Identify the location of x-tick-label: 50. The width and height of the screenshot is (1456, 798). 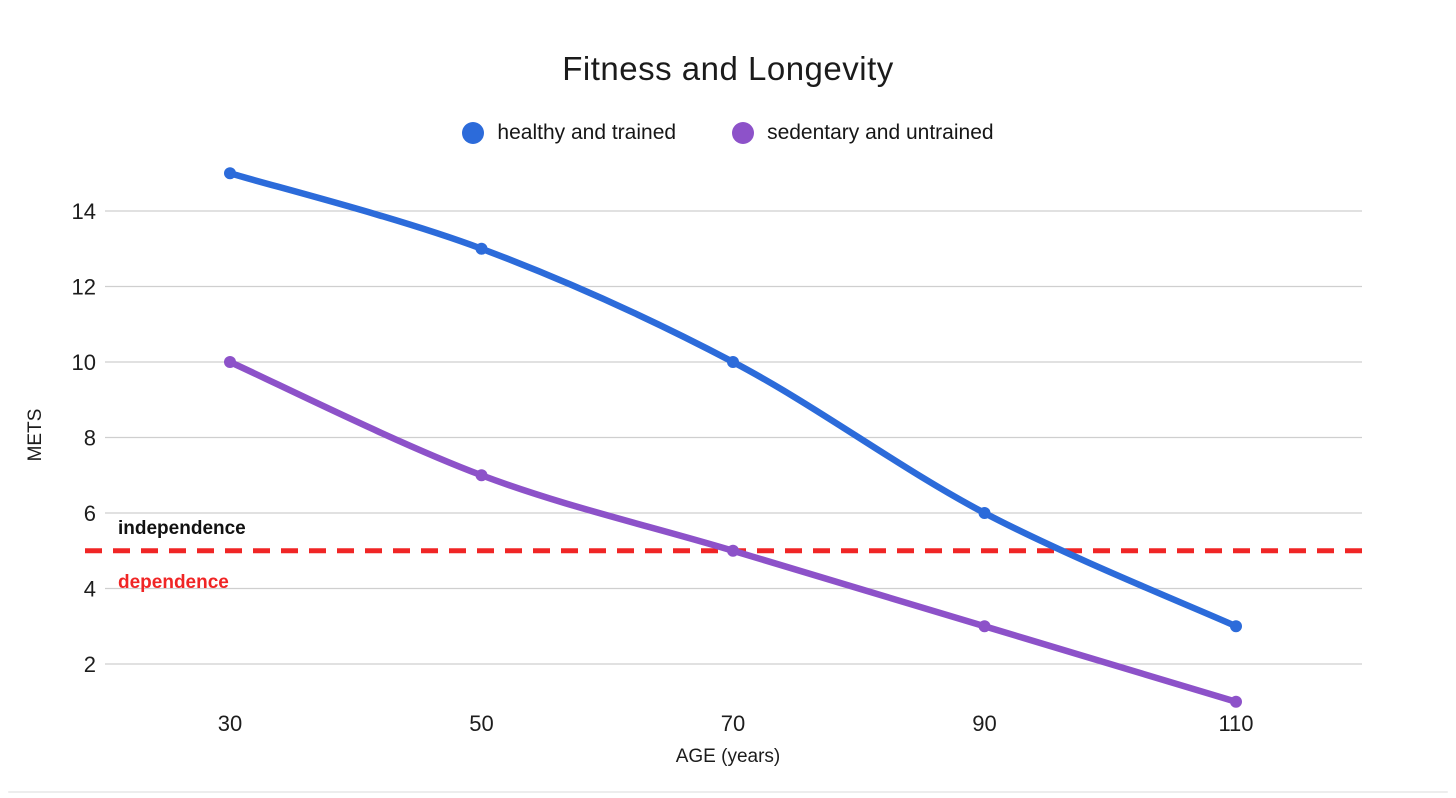
(481, 723).